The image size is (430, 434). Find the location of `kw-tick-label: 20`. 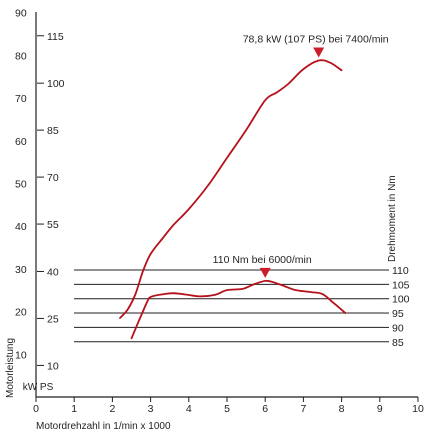

kw-tick-label: 20 is located at coordinates (21, 313).